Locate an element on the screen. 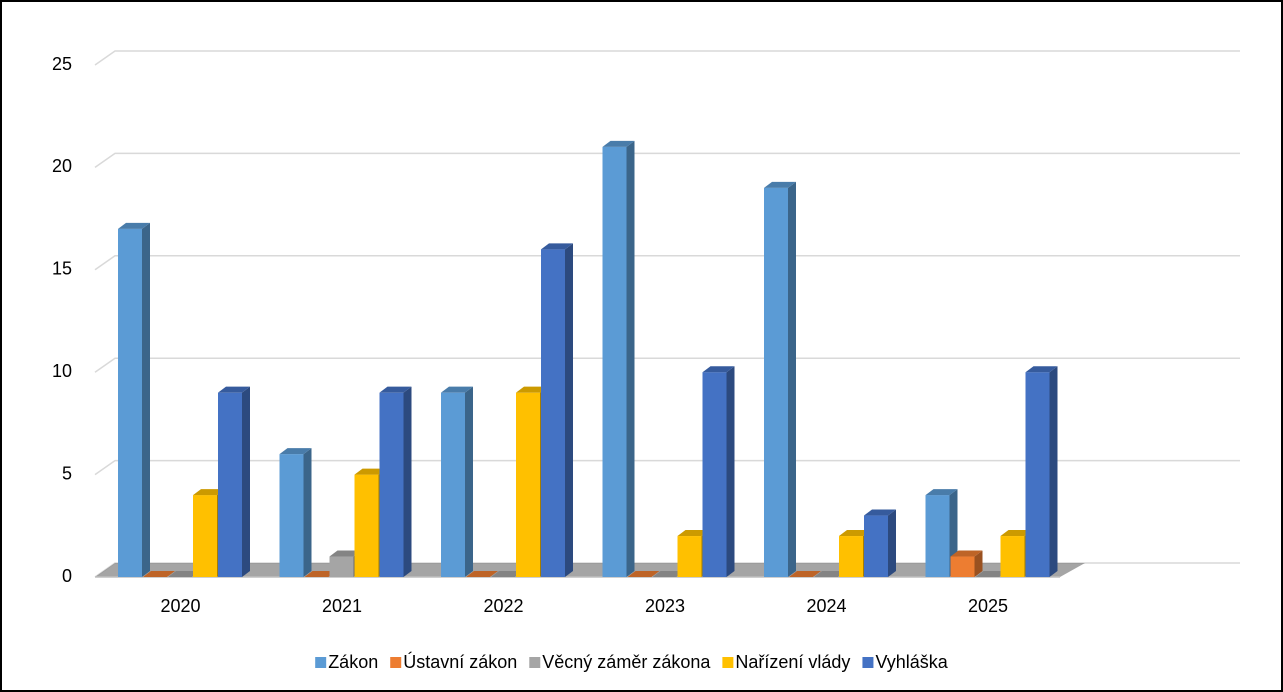  x-tick-label: 2025 is located at coordinates (988, 606).